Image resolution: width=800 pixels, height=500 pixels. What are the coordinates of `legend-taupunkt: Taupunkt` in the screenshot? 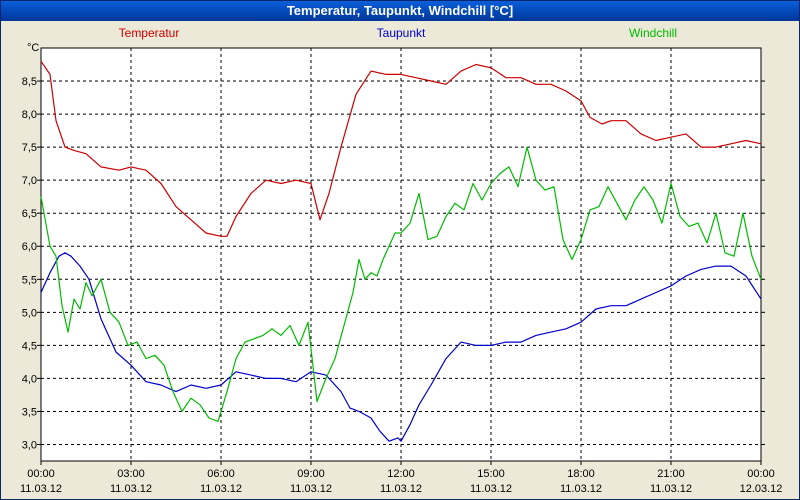 It's located at (401, 33).